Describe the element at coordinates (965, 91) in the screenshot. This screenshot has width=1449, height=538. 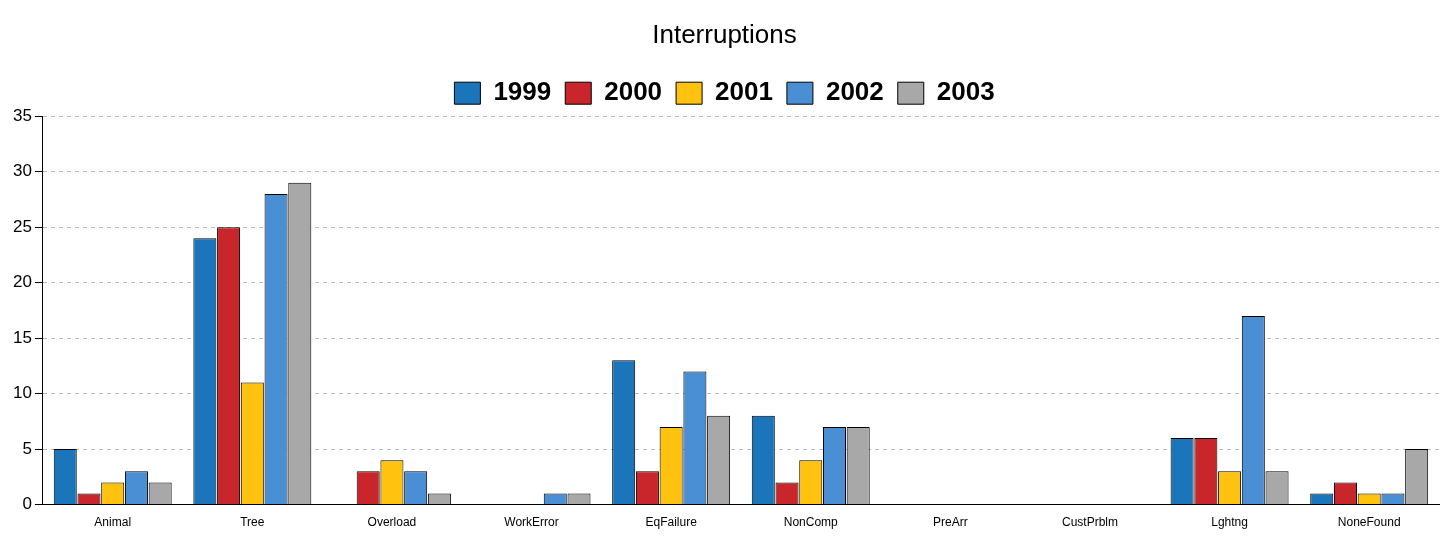
I see `legend-label: 2003` at that location.